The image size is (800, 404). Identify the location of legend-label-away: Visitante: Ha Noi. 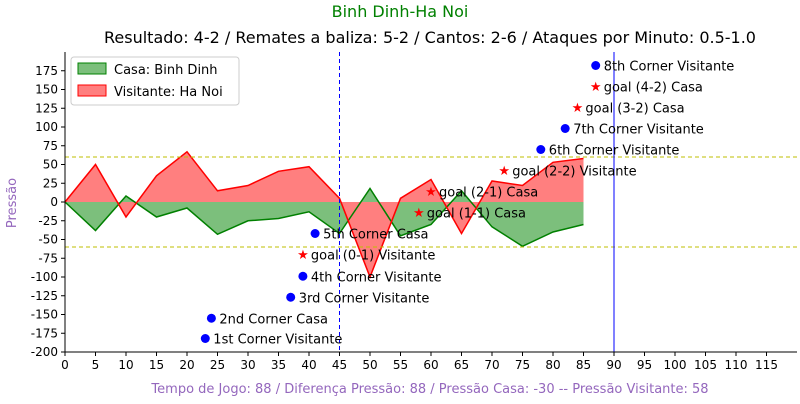
(168, 92).